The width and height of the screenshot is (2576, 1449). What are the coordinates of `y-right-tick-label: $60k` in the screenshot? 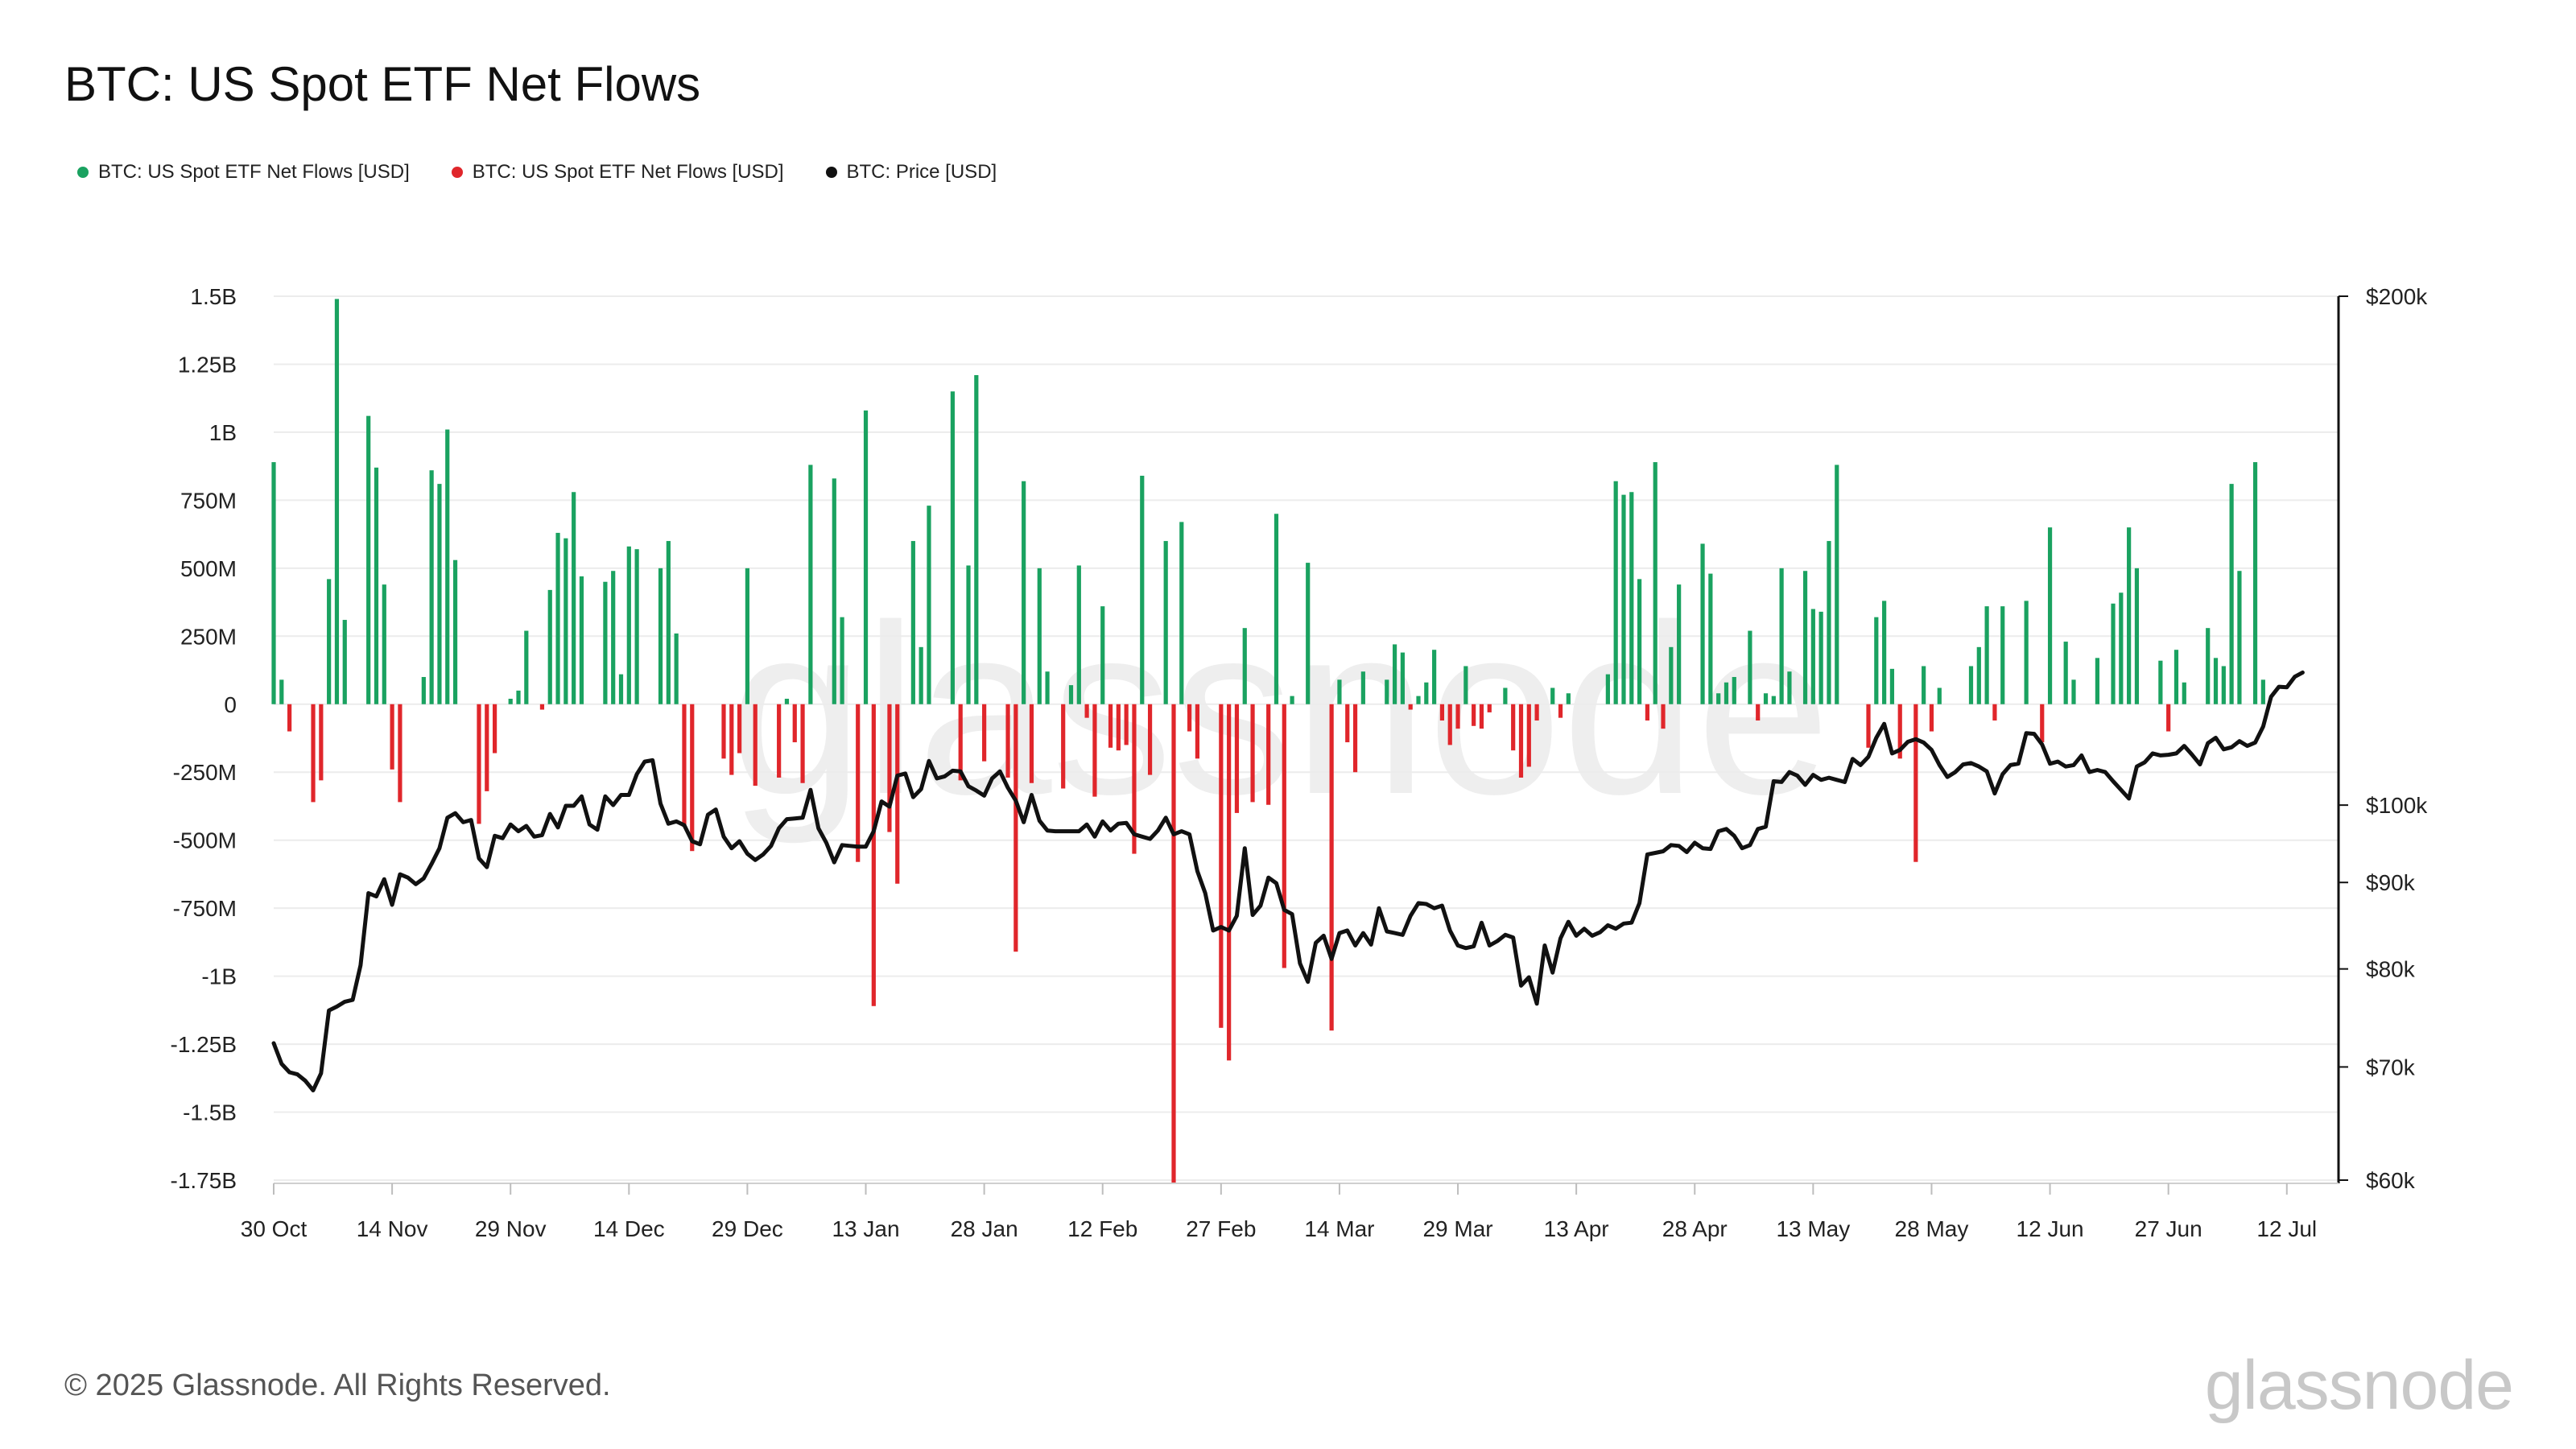 It's located at (2391, 1180).